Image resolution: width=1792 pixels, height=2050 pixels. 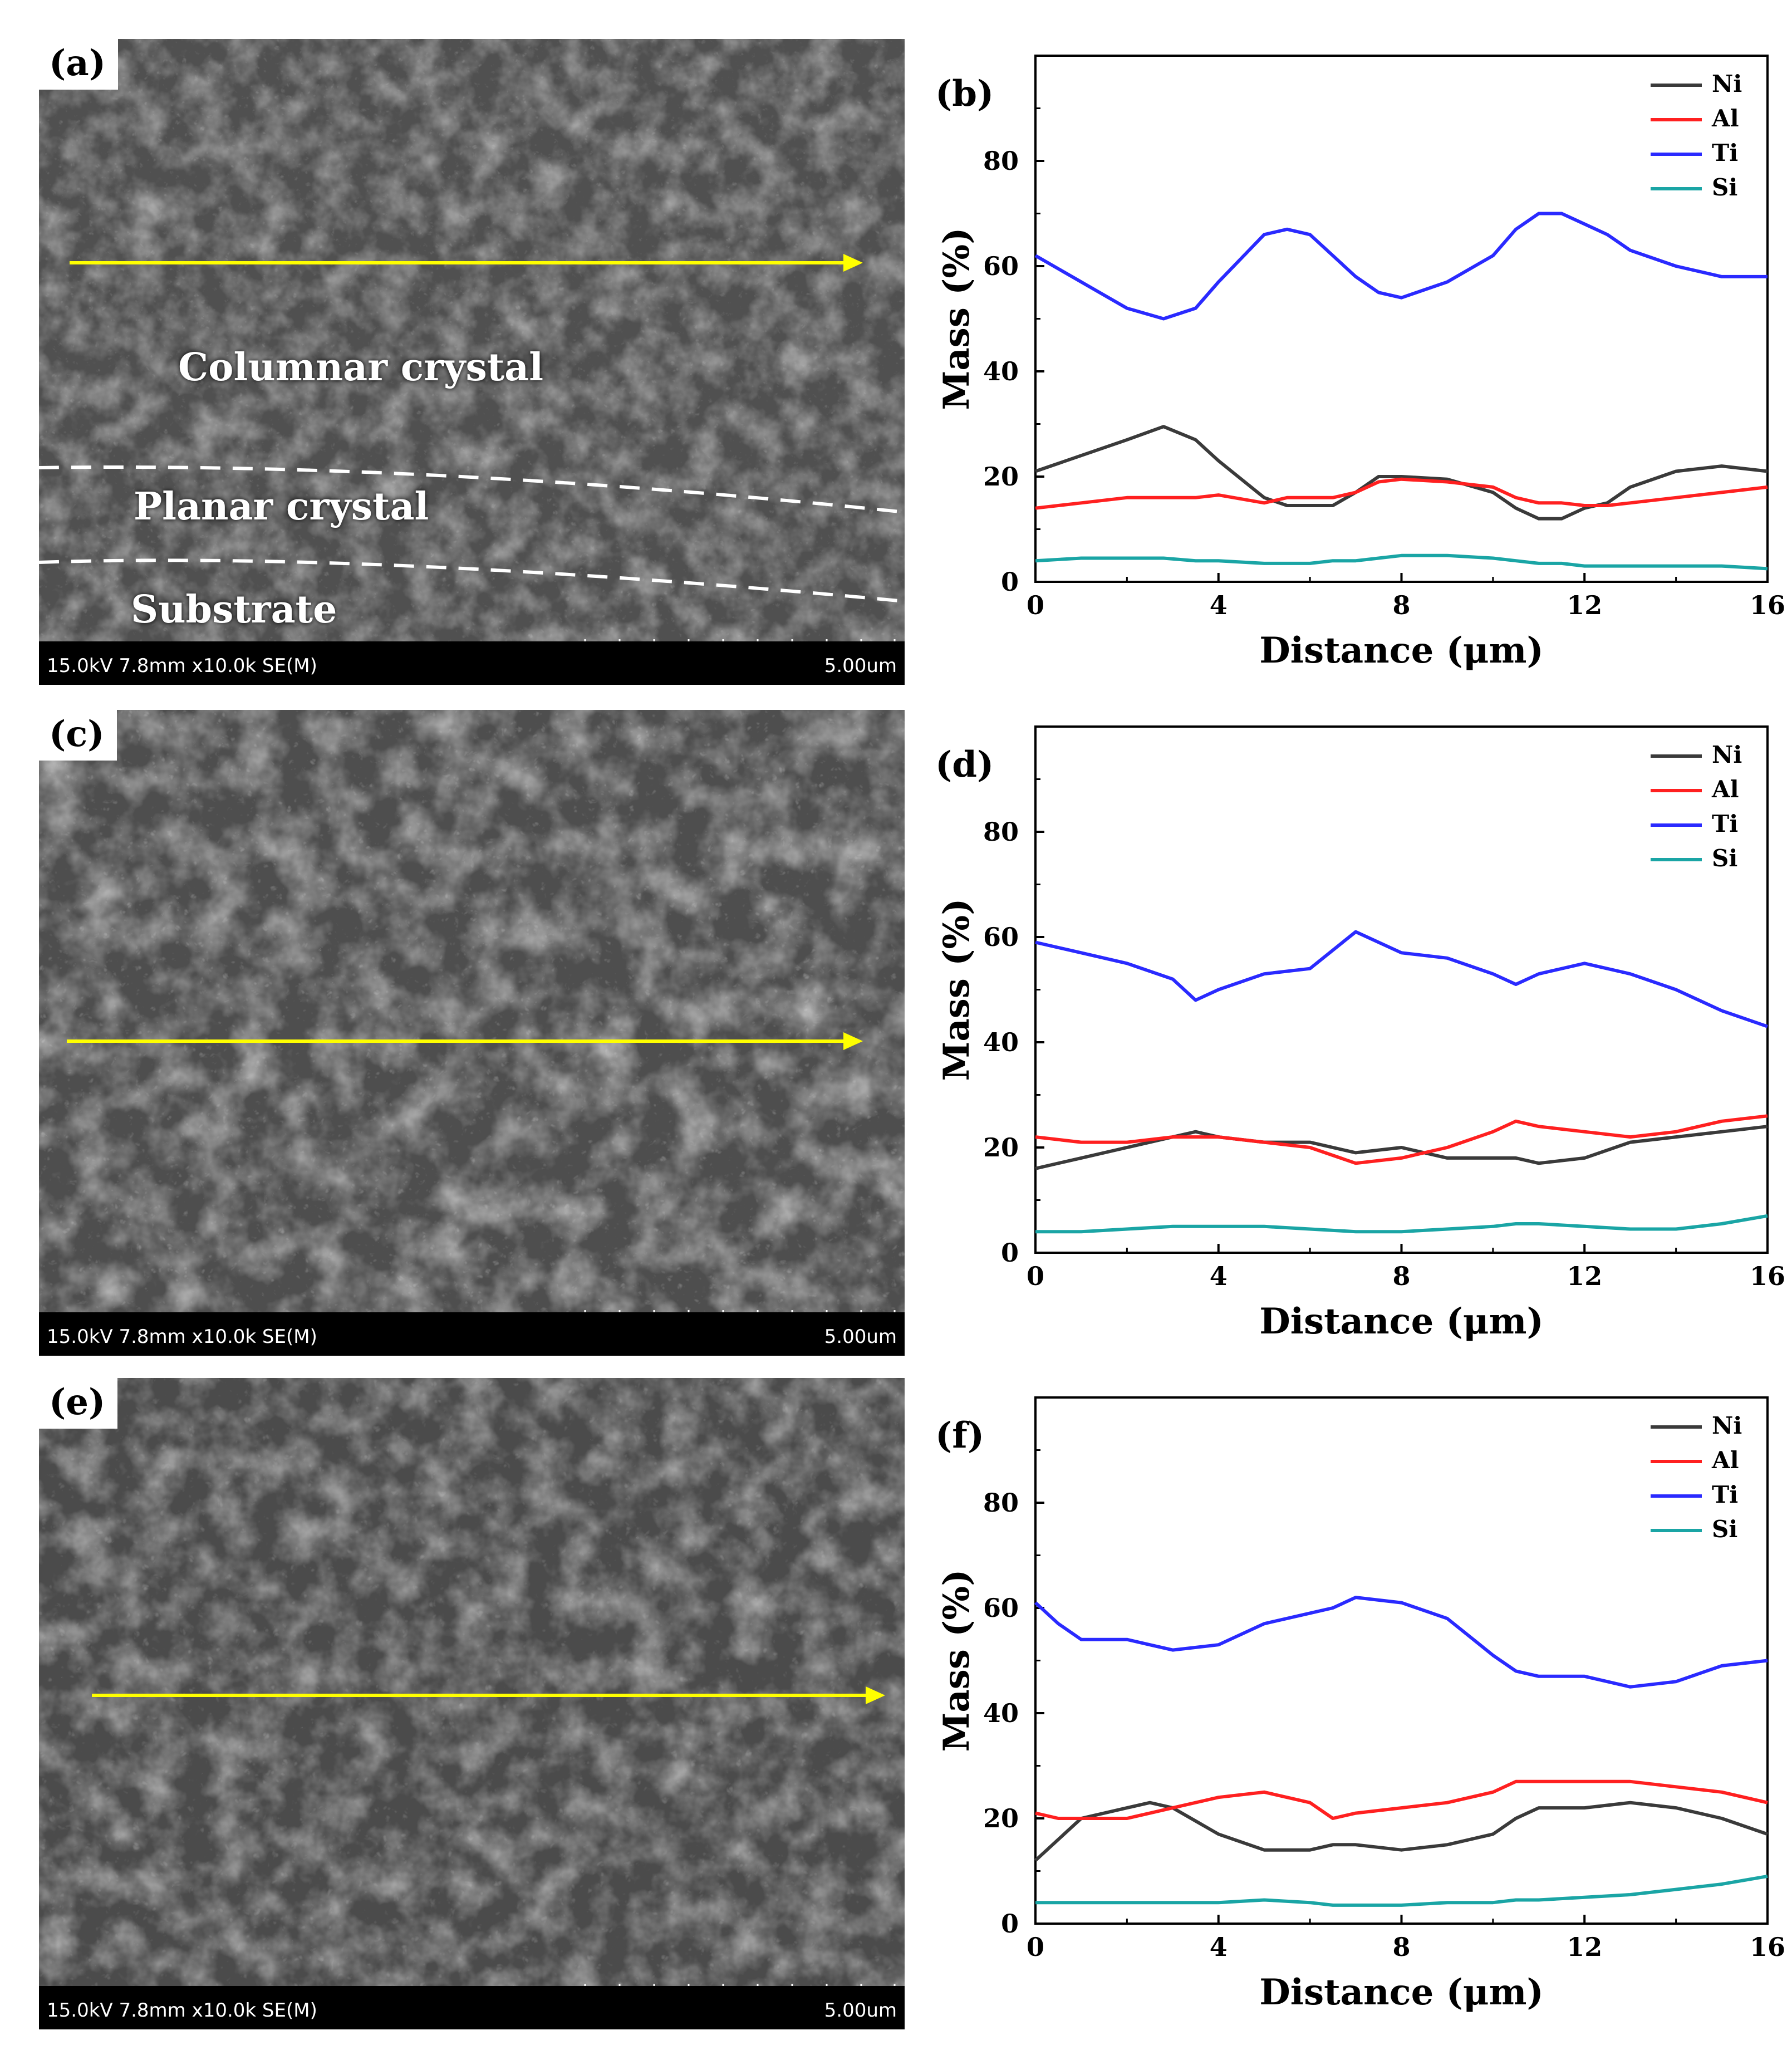 I want to click on legend-label-b-al: Al, so click(x=1725, y=119).